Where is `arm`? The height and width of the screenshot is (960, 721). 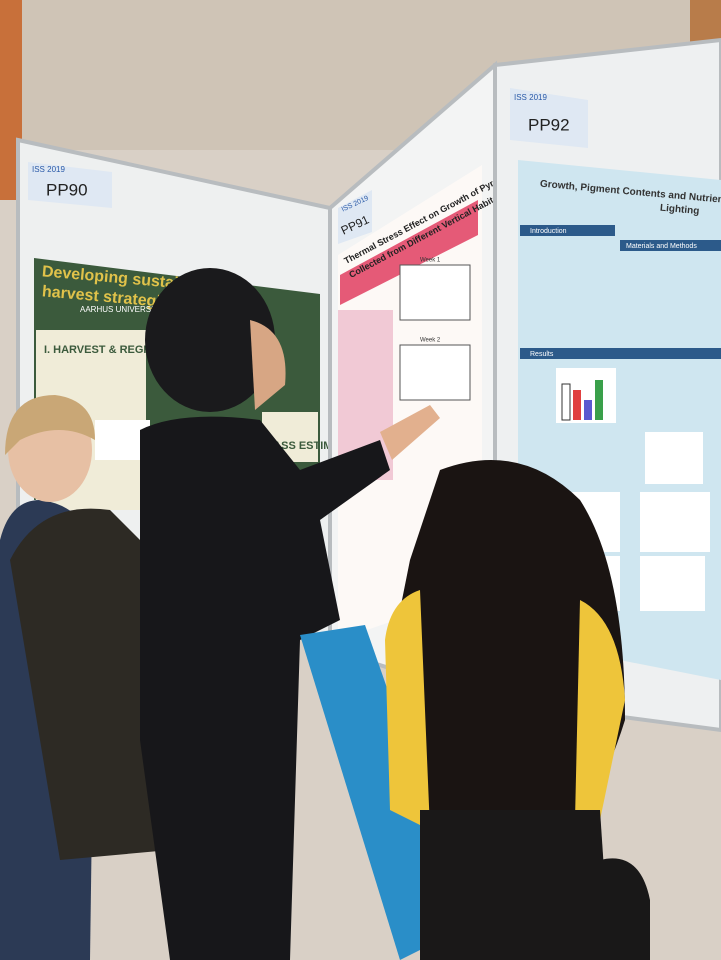 arm is located at coordinates (410, 432).